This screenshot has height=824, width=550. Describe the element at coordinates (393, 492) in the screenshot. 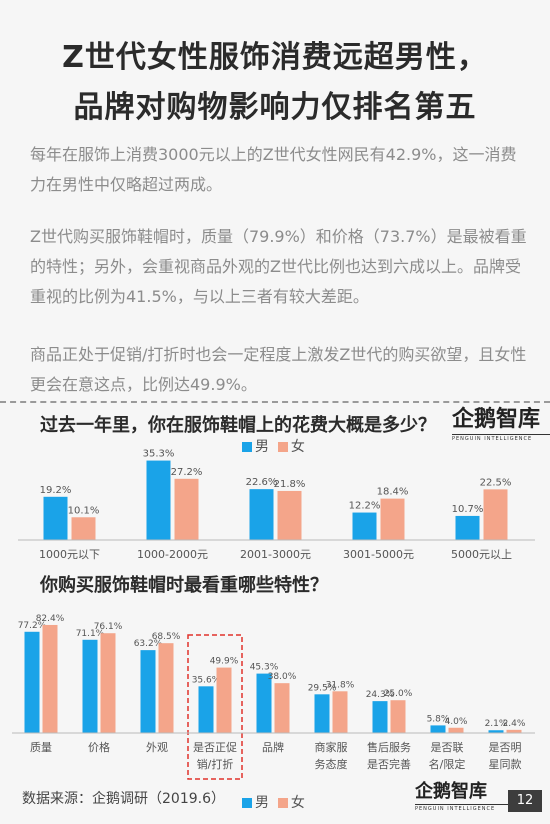

I see `value-label-female-3: 18.4%` at that location.